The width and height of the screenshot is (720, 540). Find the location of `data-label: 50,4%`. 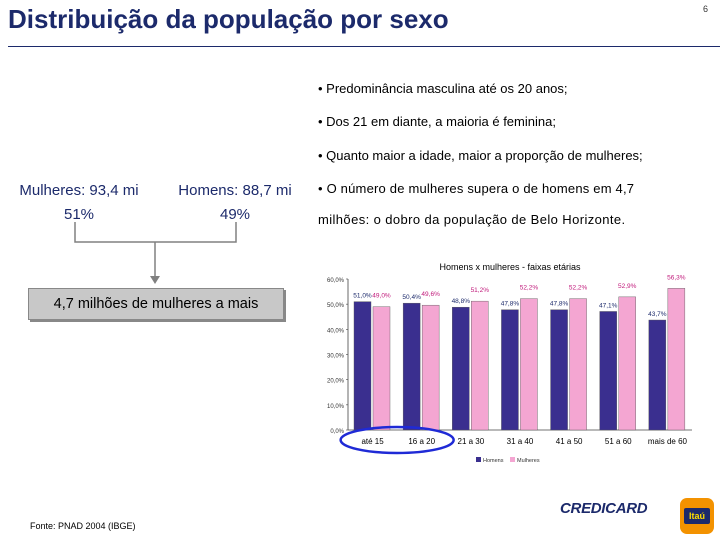

data-label: 50,4% is located at coordinates (411, 297).